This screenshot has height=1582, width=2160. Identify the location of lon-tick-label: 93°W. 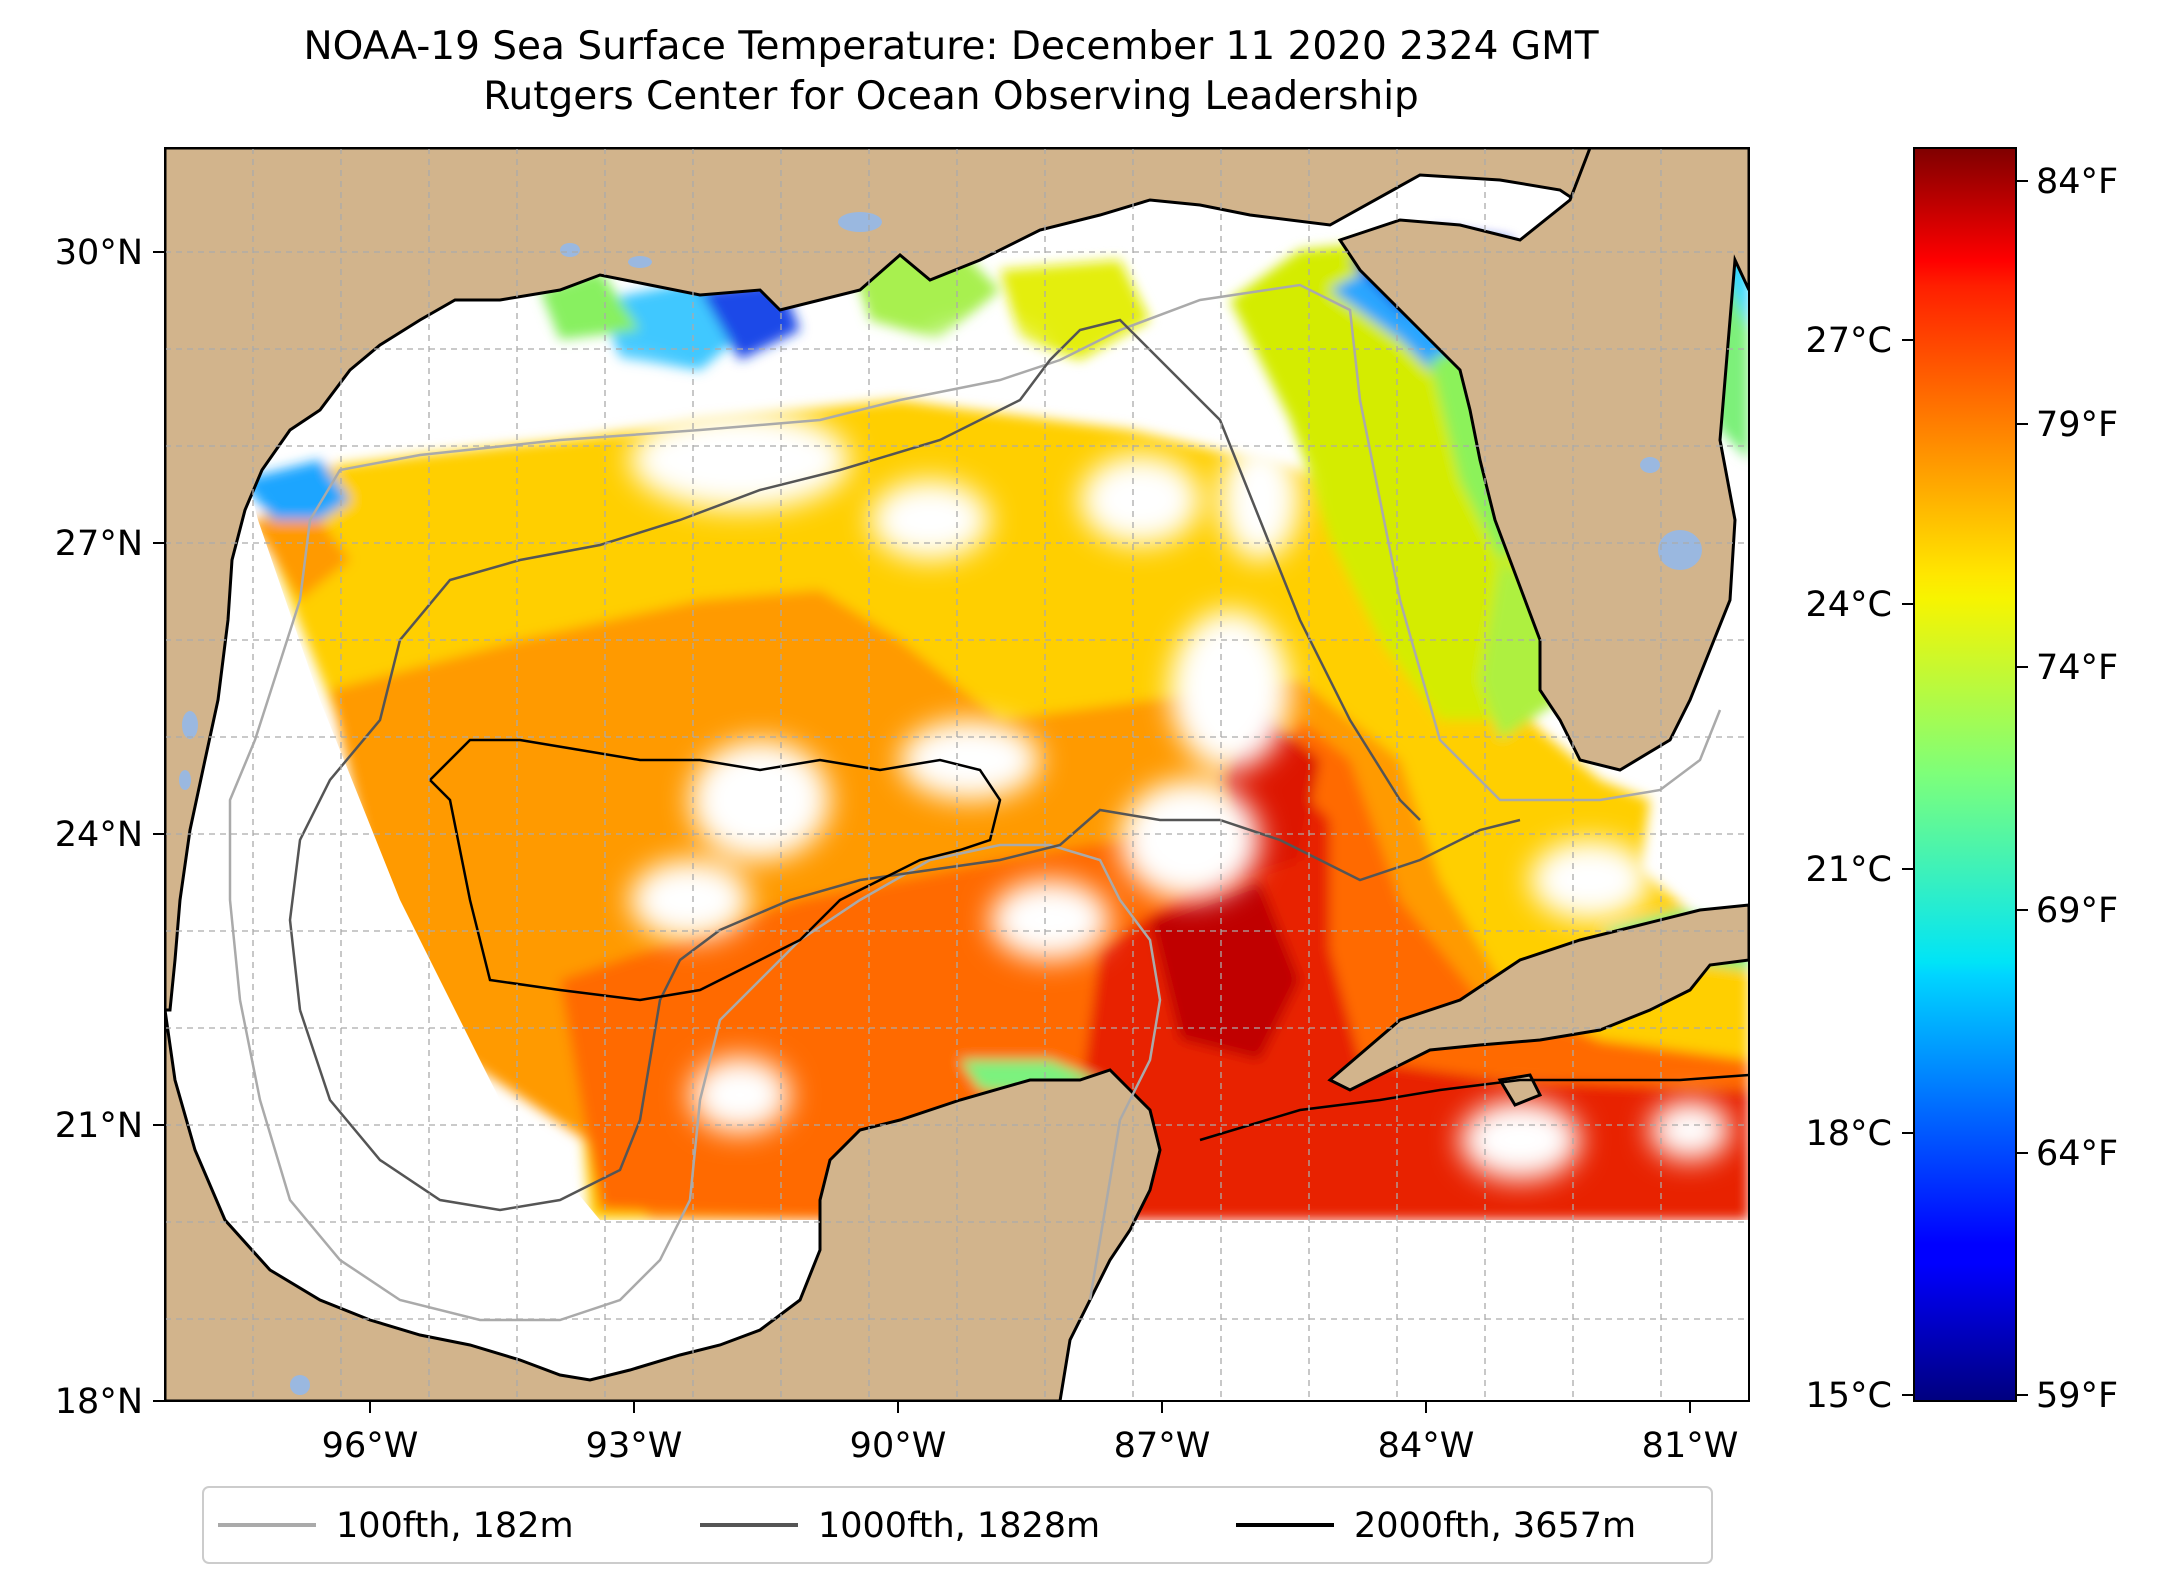
(634, 1446).